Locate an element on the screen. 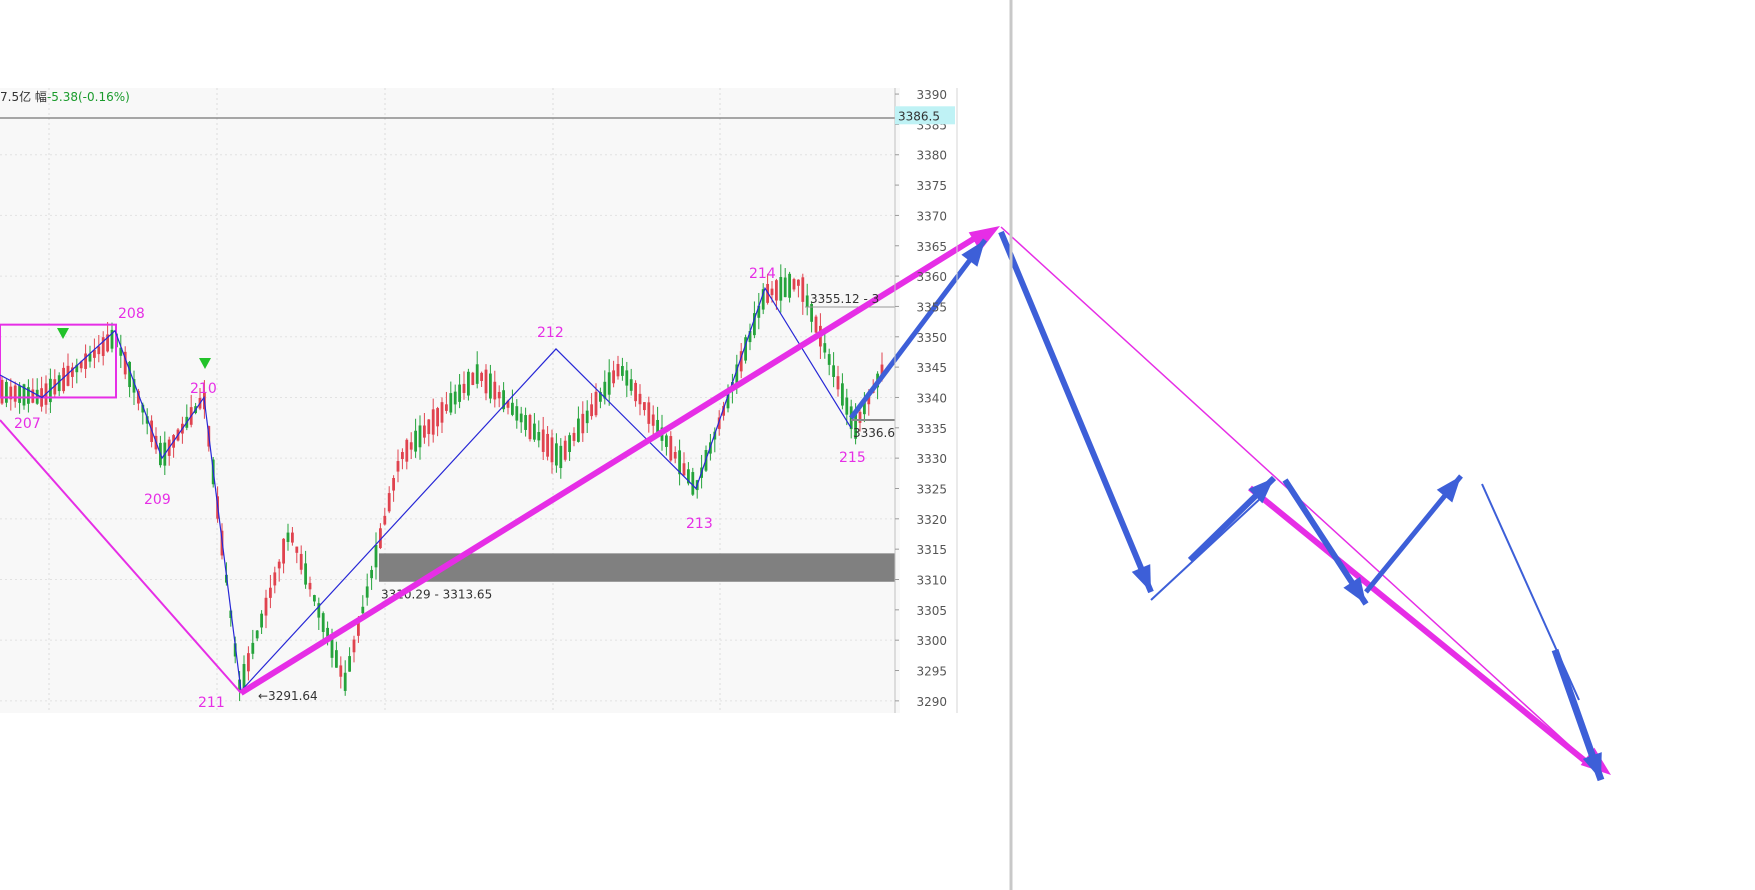  y-tick-label: 3340 is located at coordinates (931, 398).